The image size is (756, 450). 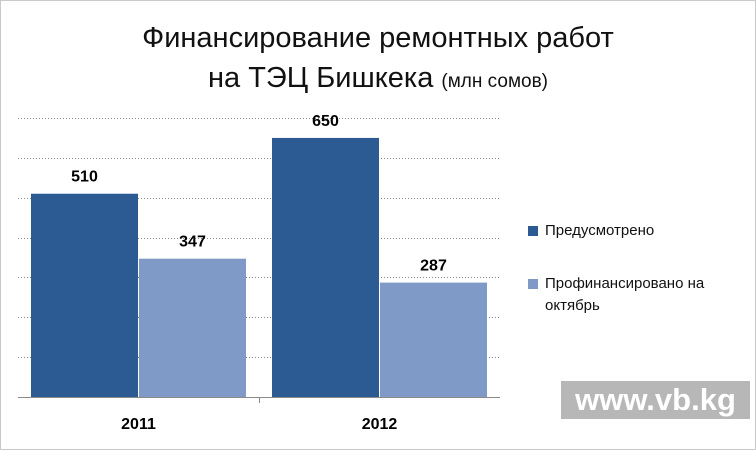 I want to click on watermark-logo: www.vb.kg, so click(x=655, y=400).